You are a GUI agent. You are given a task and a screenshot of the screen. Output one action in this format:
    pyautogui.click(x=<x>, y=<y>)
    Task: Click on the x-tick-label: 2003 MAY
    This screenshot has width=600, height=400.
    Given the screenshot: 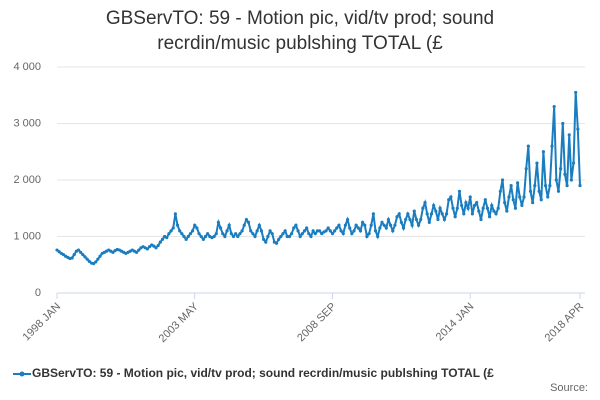 What is the action you would take?
    pyautogui.click(x=179, y=322)
    